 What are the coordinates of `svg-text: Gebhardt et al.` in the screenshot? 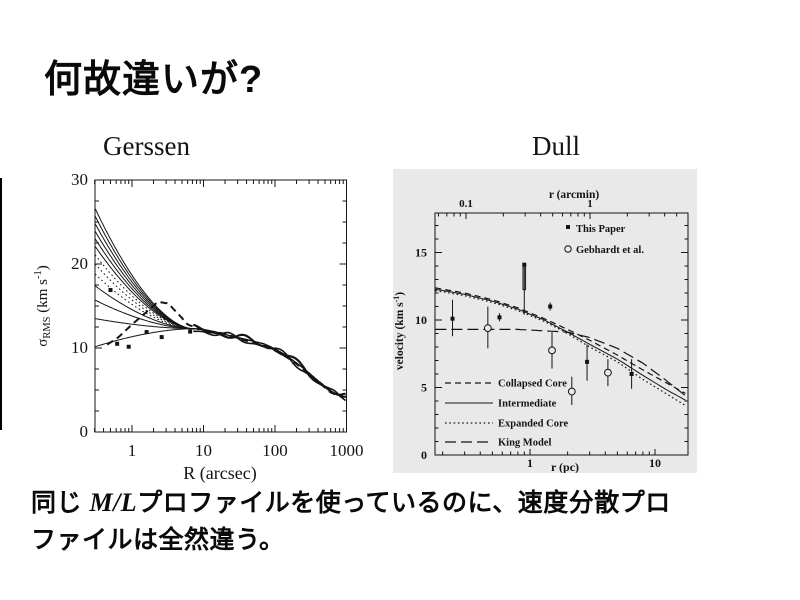 It's located at (610, 250).